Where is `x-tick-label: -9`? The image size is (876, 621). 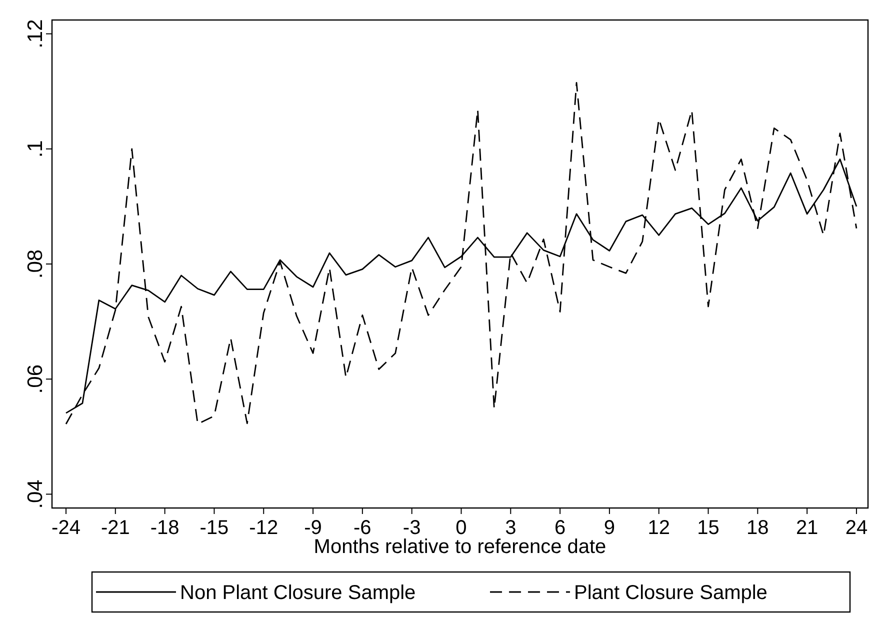 x-tick-label: -9 is located at coordinates (313, 528).